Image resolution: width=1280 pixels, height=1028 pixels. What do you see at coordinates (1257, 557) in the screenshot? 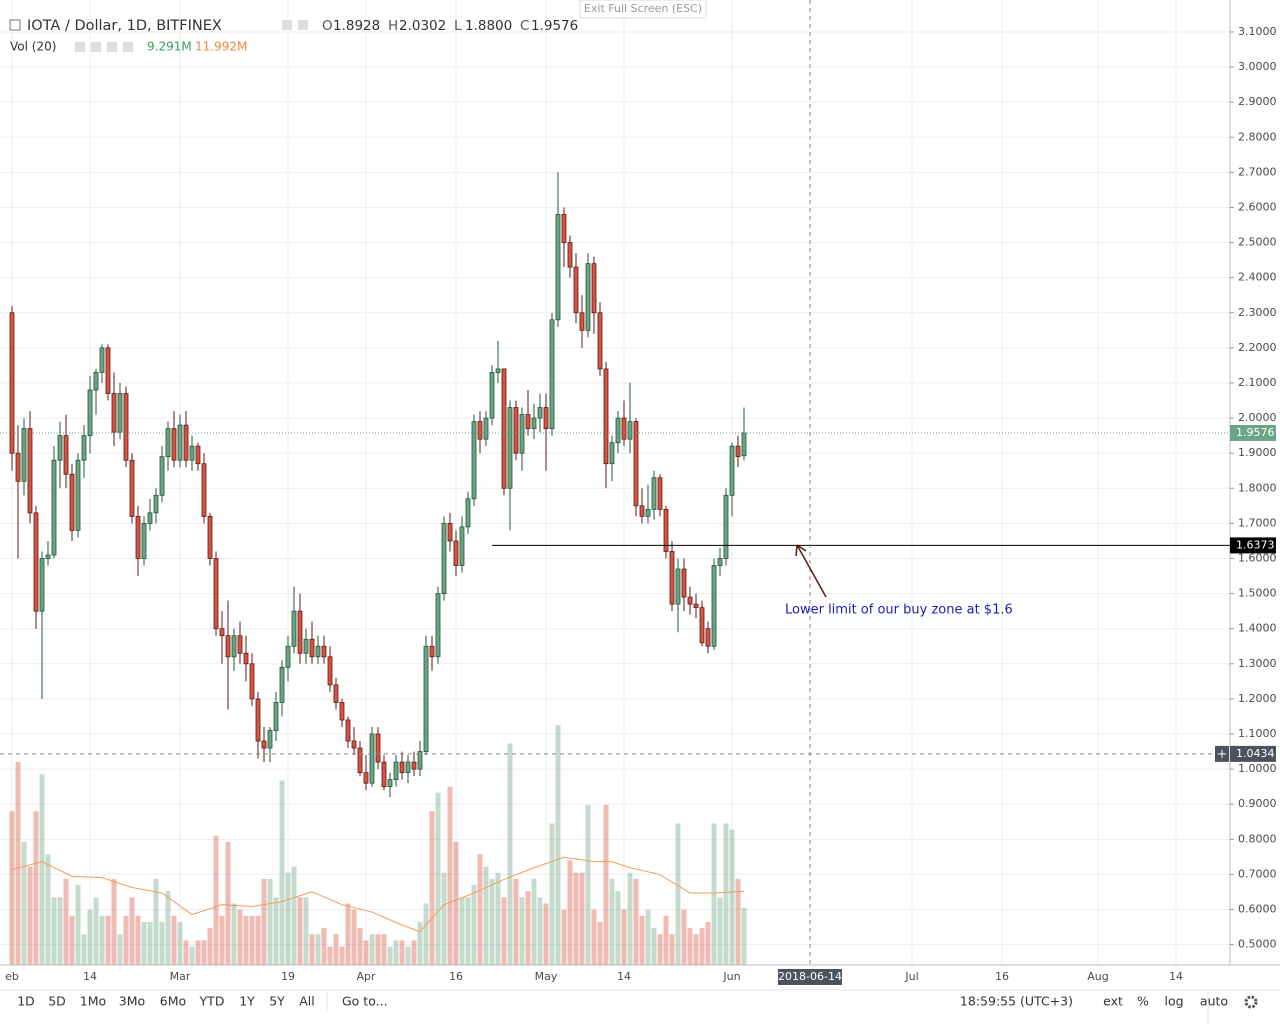
I see `y-tick-label: 1.6000` at bounding box center [1257, 557].